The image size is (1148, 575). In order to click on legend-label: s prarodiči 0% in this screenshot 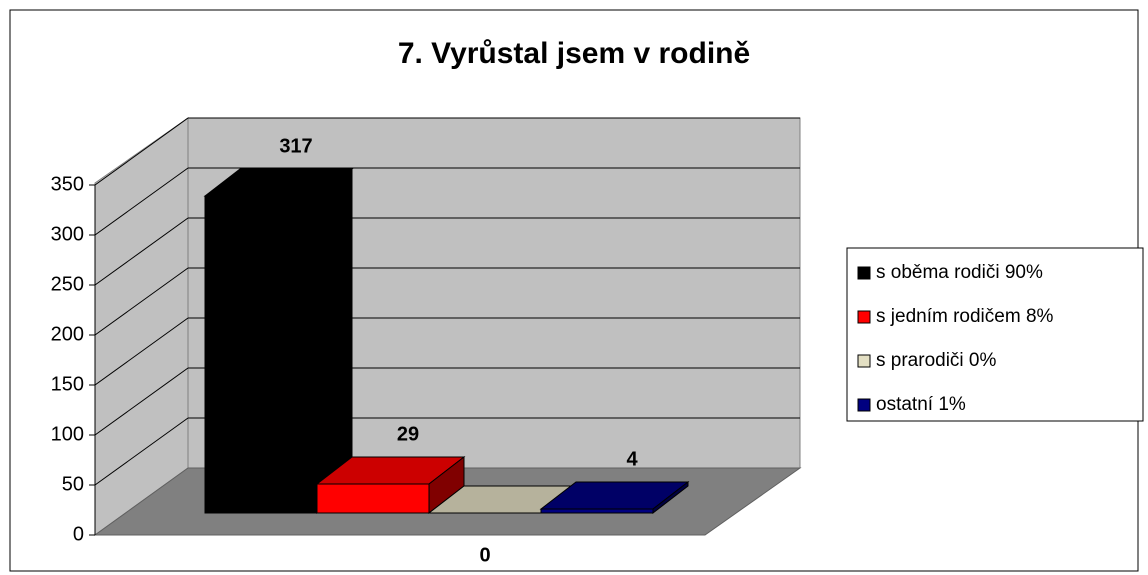, I will do `click(936, 360)`.